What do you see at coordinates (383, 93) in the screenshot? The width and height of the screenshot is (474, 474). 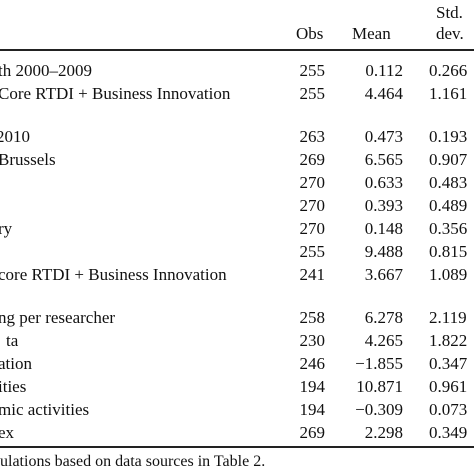 I see `row-mean: 4.464` at bounding box center [383, 93].